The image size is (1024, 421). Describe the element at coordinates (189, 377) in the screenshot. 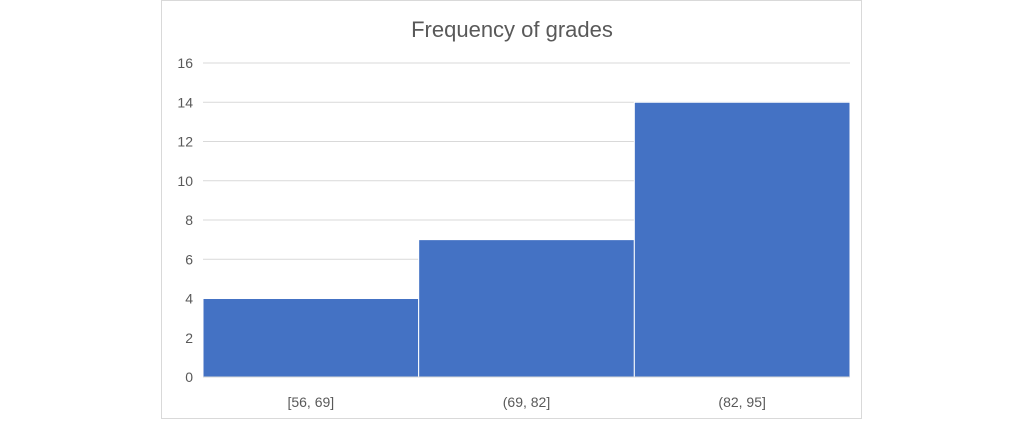

I see `y-tick-label: 0` at that location.